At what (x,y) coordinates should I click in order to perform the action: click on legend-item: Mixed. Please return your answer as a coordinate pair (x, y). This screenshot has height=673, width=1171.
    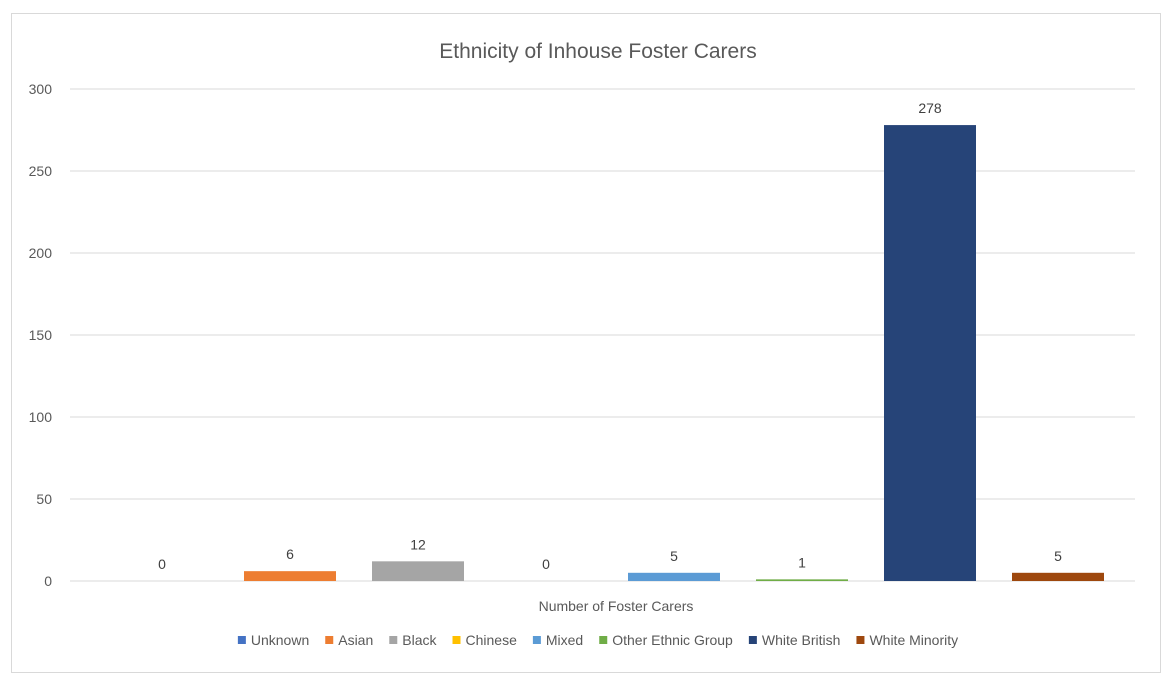
    Looking at the image, I should click on (557, 640).